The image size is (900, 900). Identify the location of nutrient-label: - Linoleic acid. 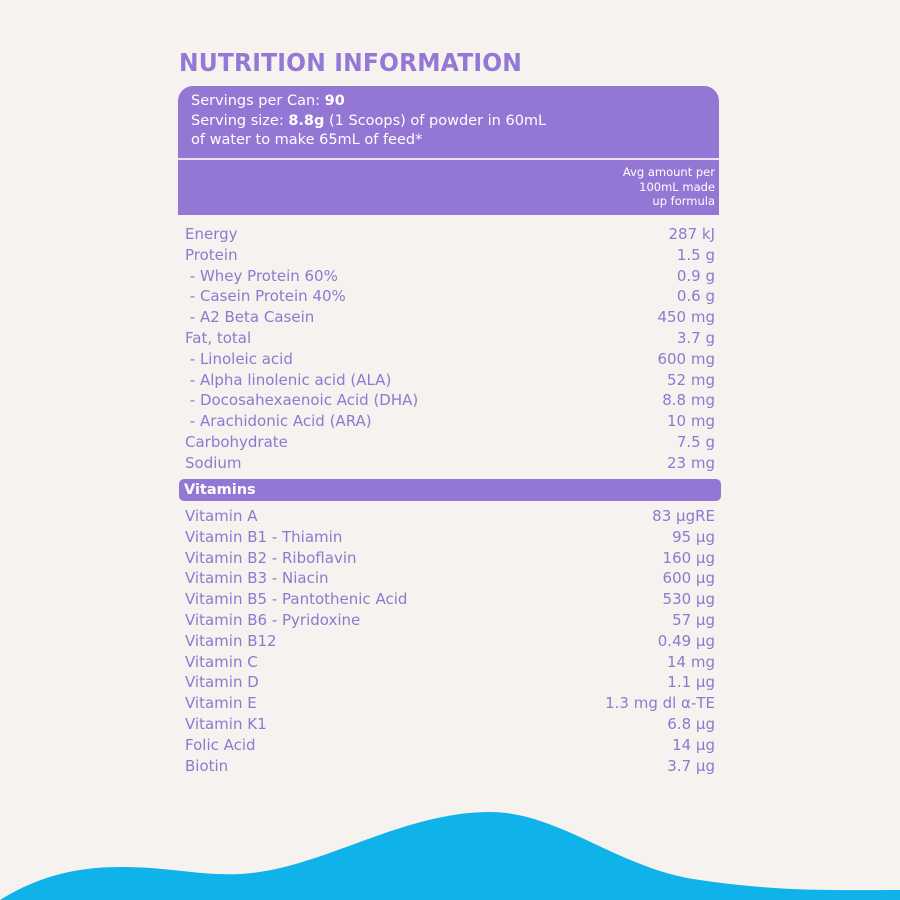
(239, 358).